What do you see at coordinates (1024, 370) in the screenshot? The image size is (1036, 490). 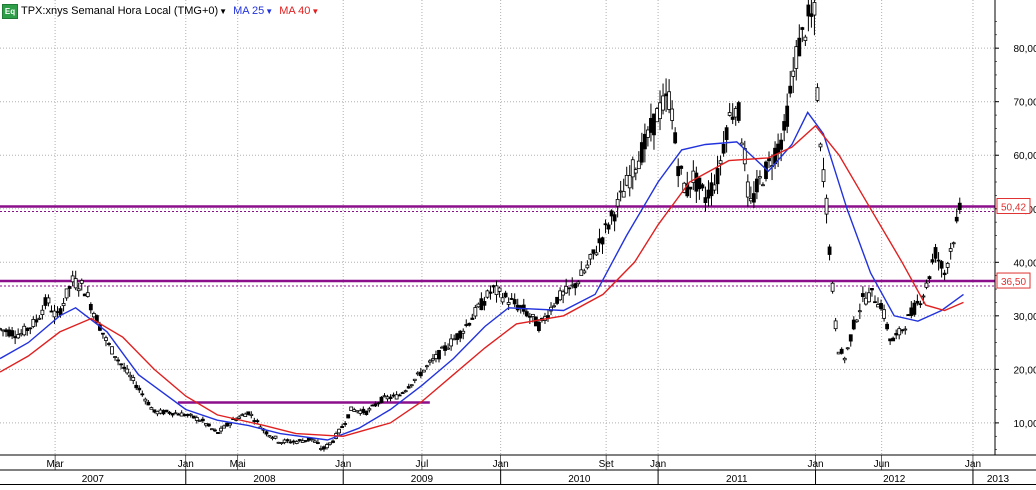 I see `y-tick-label: 20,00` at bounding box center [1024, 370].